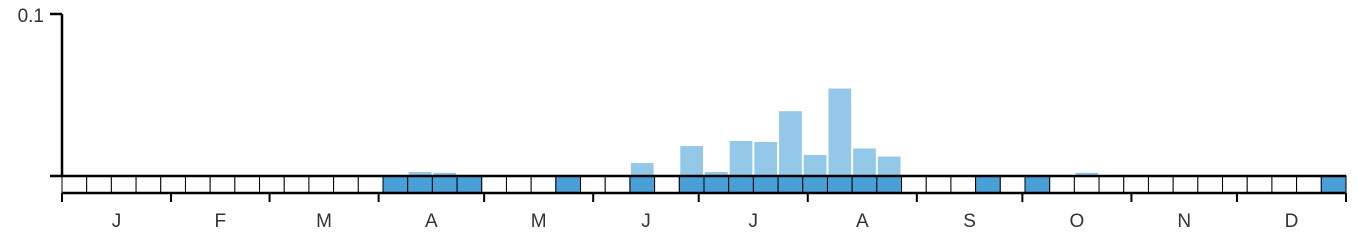 This screenshot has width=1358, height=240. I want to click on month-label: N, so click(1184, 221).